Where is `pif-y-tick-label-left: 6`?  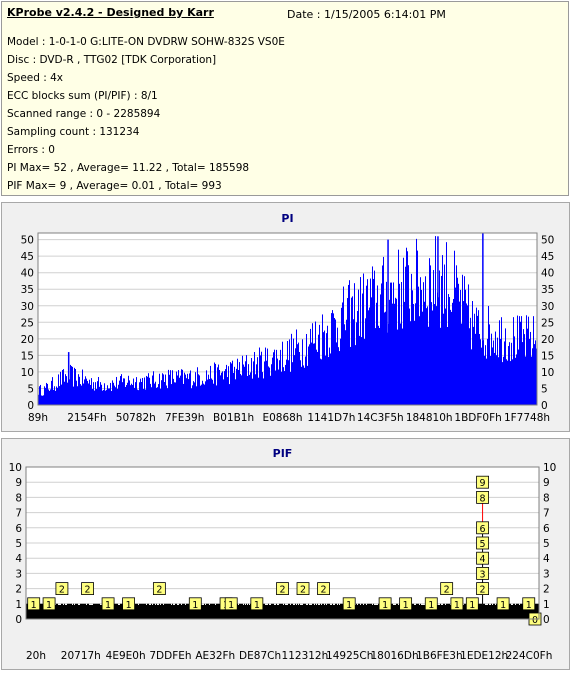 pif-y-tick-label-left: 6 is located at coordinates (18, 529).